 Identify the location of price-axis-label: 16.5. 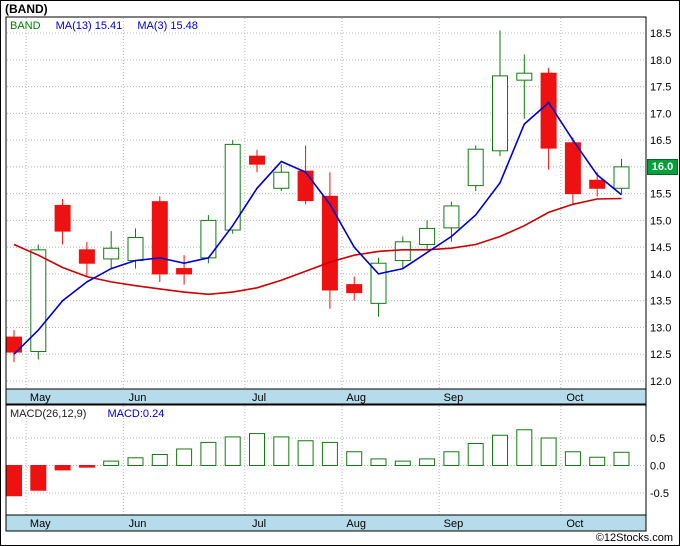
(660, 141).